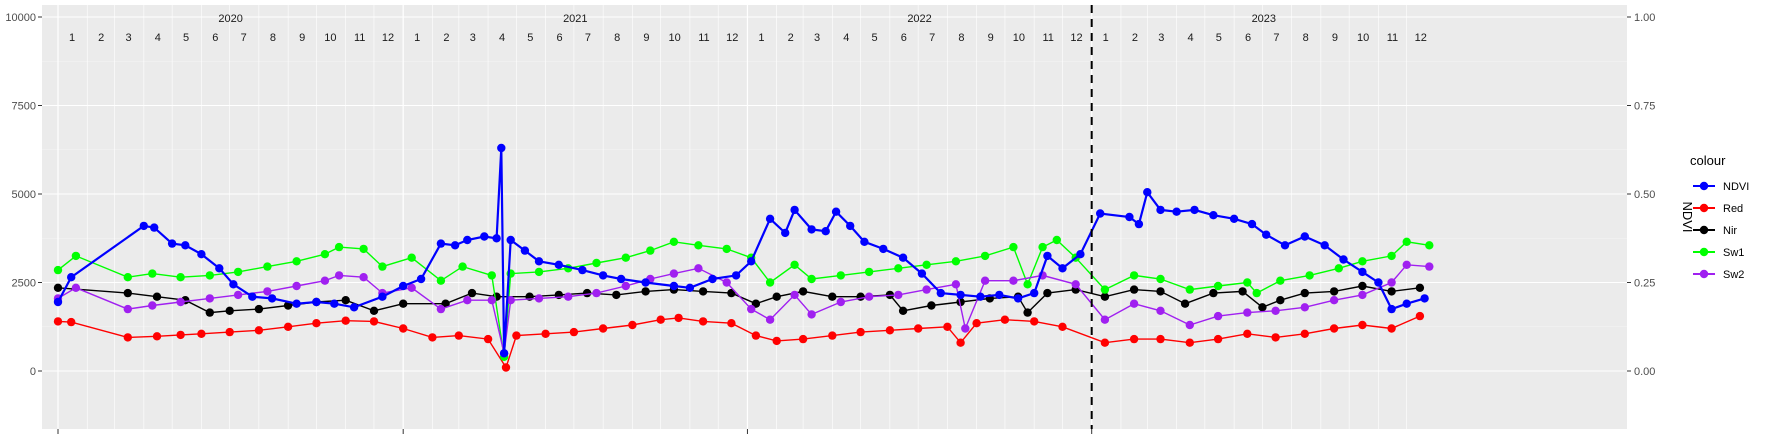 The image size is (1773, 447). What do you see at coordinates (230, 19) in the screenshot?
I see `year-label: 2020` at bounding box center [230, 19].